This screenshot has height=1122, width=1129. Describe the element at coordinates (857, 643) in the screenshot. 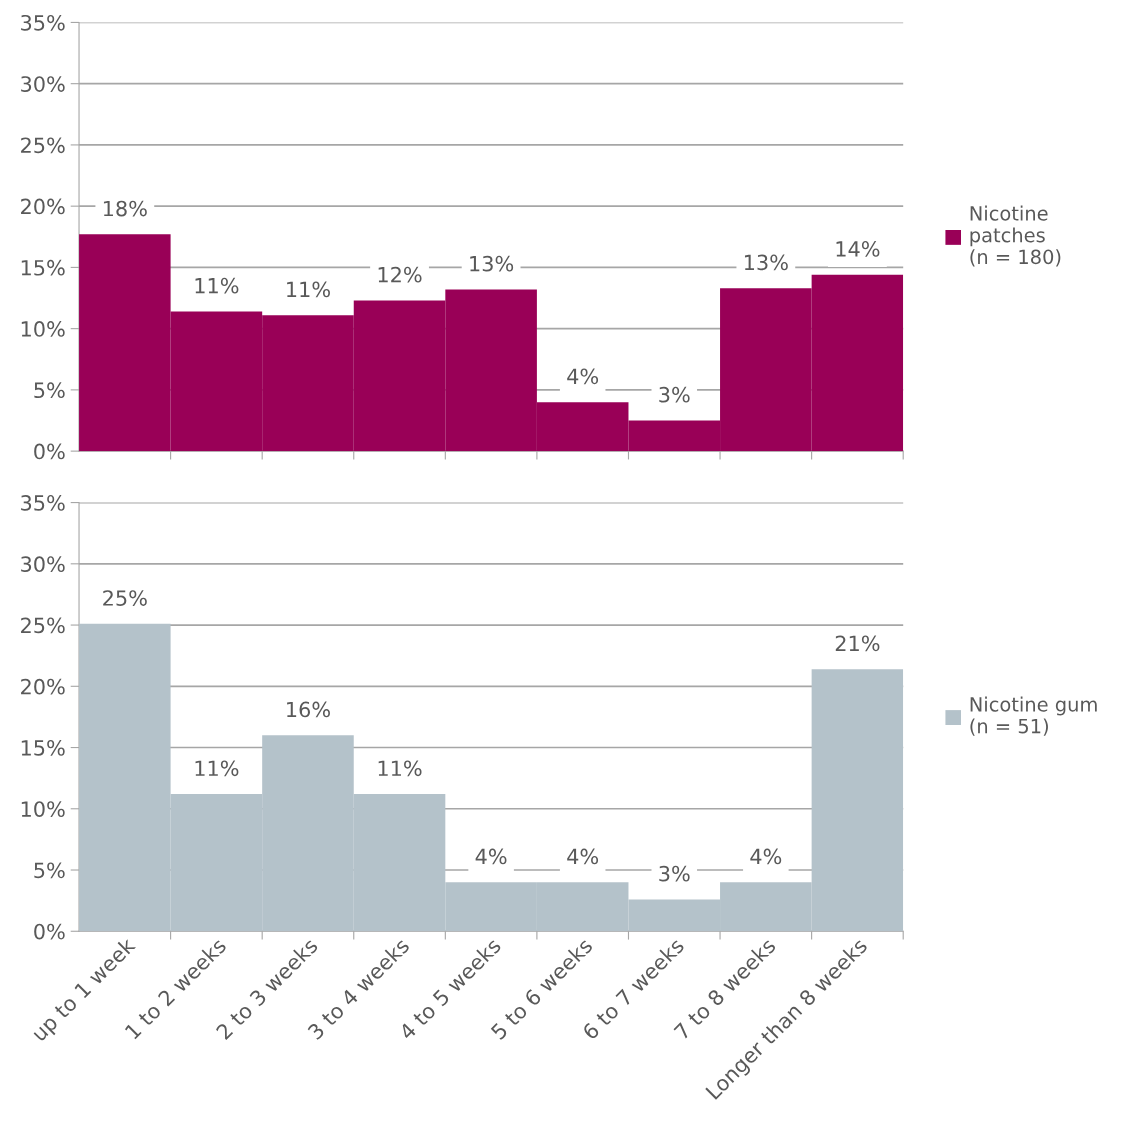

I see `data-label: 21%` at that location.